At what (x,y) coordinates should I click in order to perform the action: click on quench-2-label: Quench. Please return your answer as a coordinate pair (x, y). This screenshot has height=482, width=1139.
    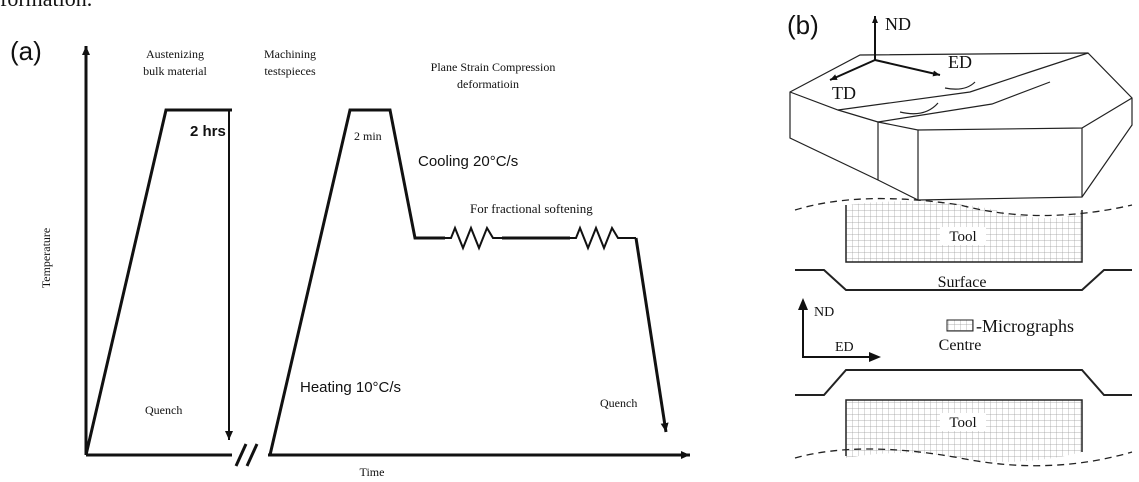
    Looking at the image, I should click on (618, 403).